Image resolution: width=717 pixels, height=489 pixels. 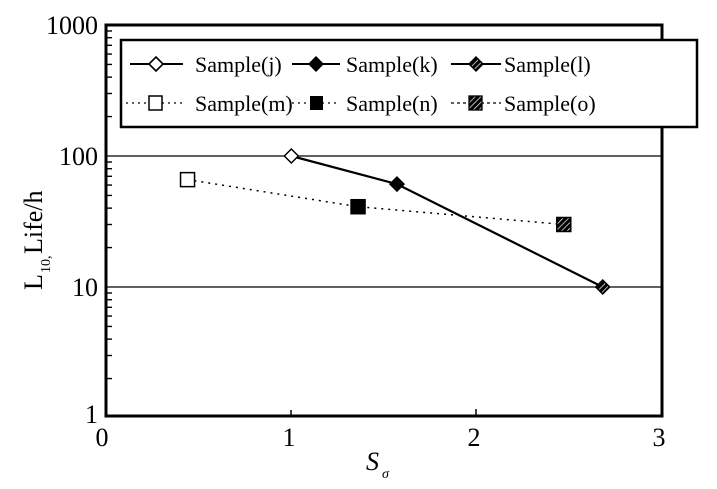 What do you see at coordinates (602, 287) in the screenshot?
I see `data-point-sample-l` at bounding box center [602, 287].